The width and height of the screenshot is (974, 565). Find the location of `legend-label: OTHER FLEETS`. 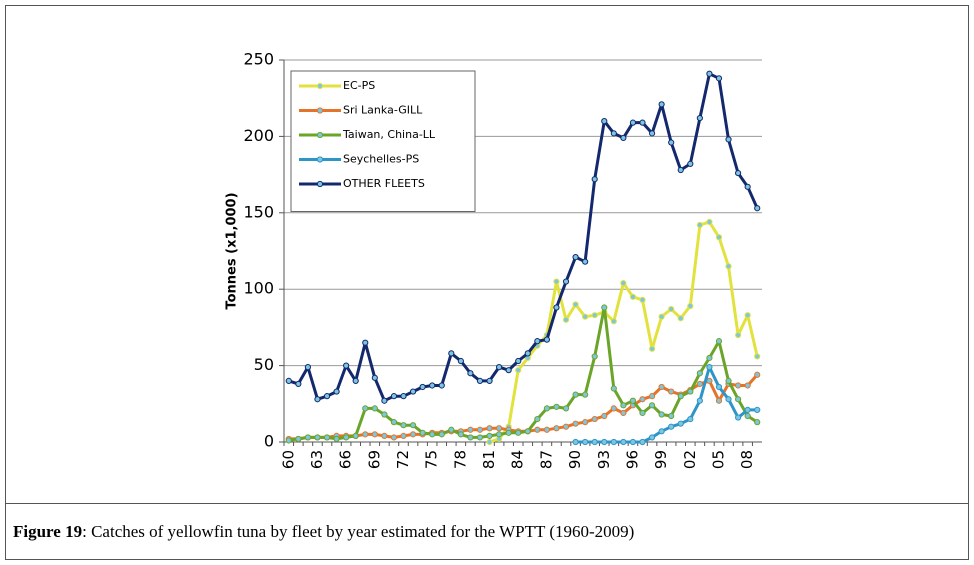

legend-label: OTHER FLEETS is located at coordinates (384, 183).